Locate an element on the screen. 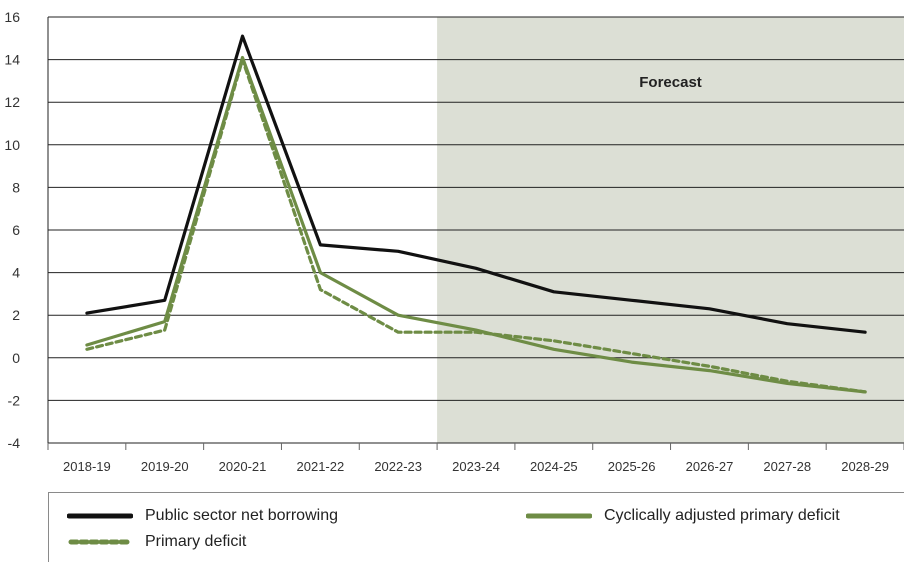  x-tick-label: 2026-27 is located at coordinates (710, 466).